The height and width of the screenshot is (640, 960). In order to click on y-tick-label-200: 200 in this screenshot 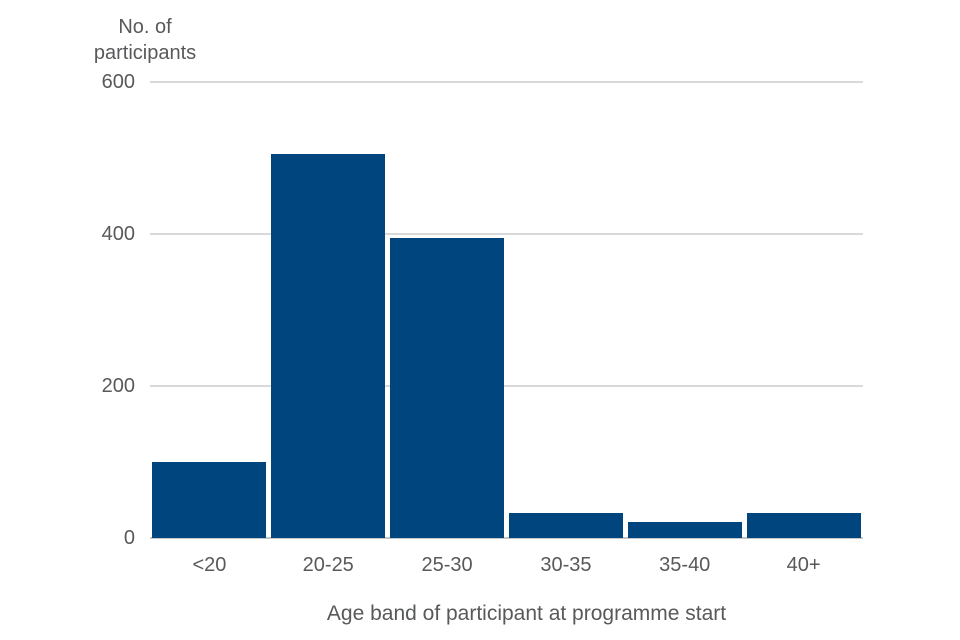, I will do `click(118, 386)`.